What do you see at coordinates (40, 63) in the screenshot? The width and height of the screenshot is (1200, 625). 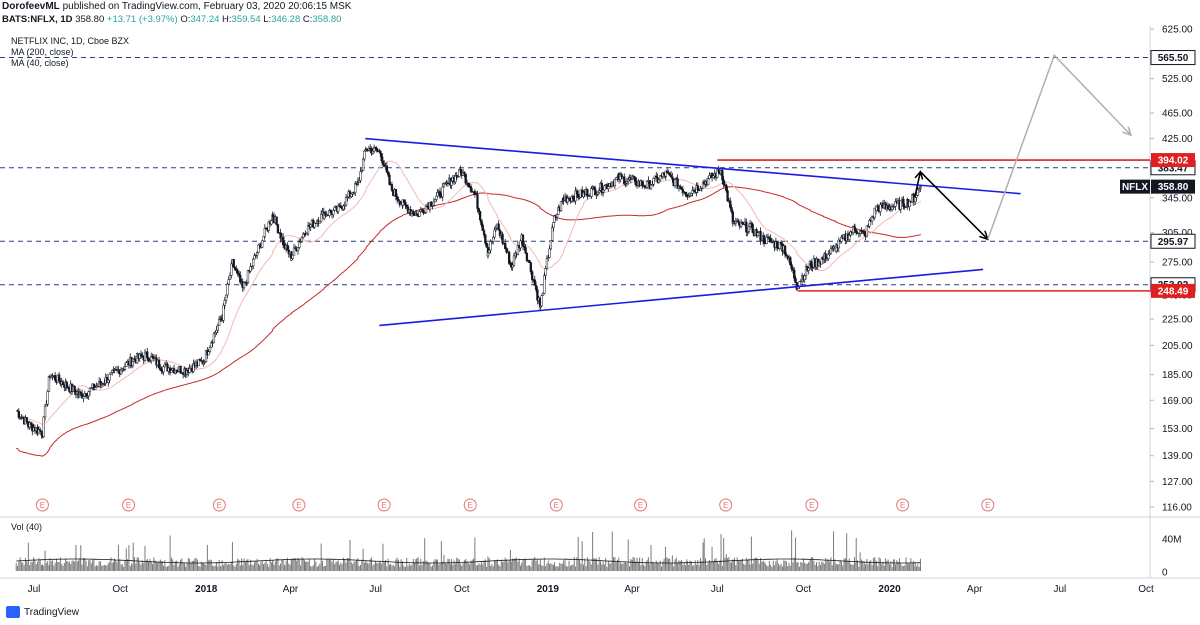 I see `legend-ma40: MA (40, close)` at bounding box center [40, 63].